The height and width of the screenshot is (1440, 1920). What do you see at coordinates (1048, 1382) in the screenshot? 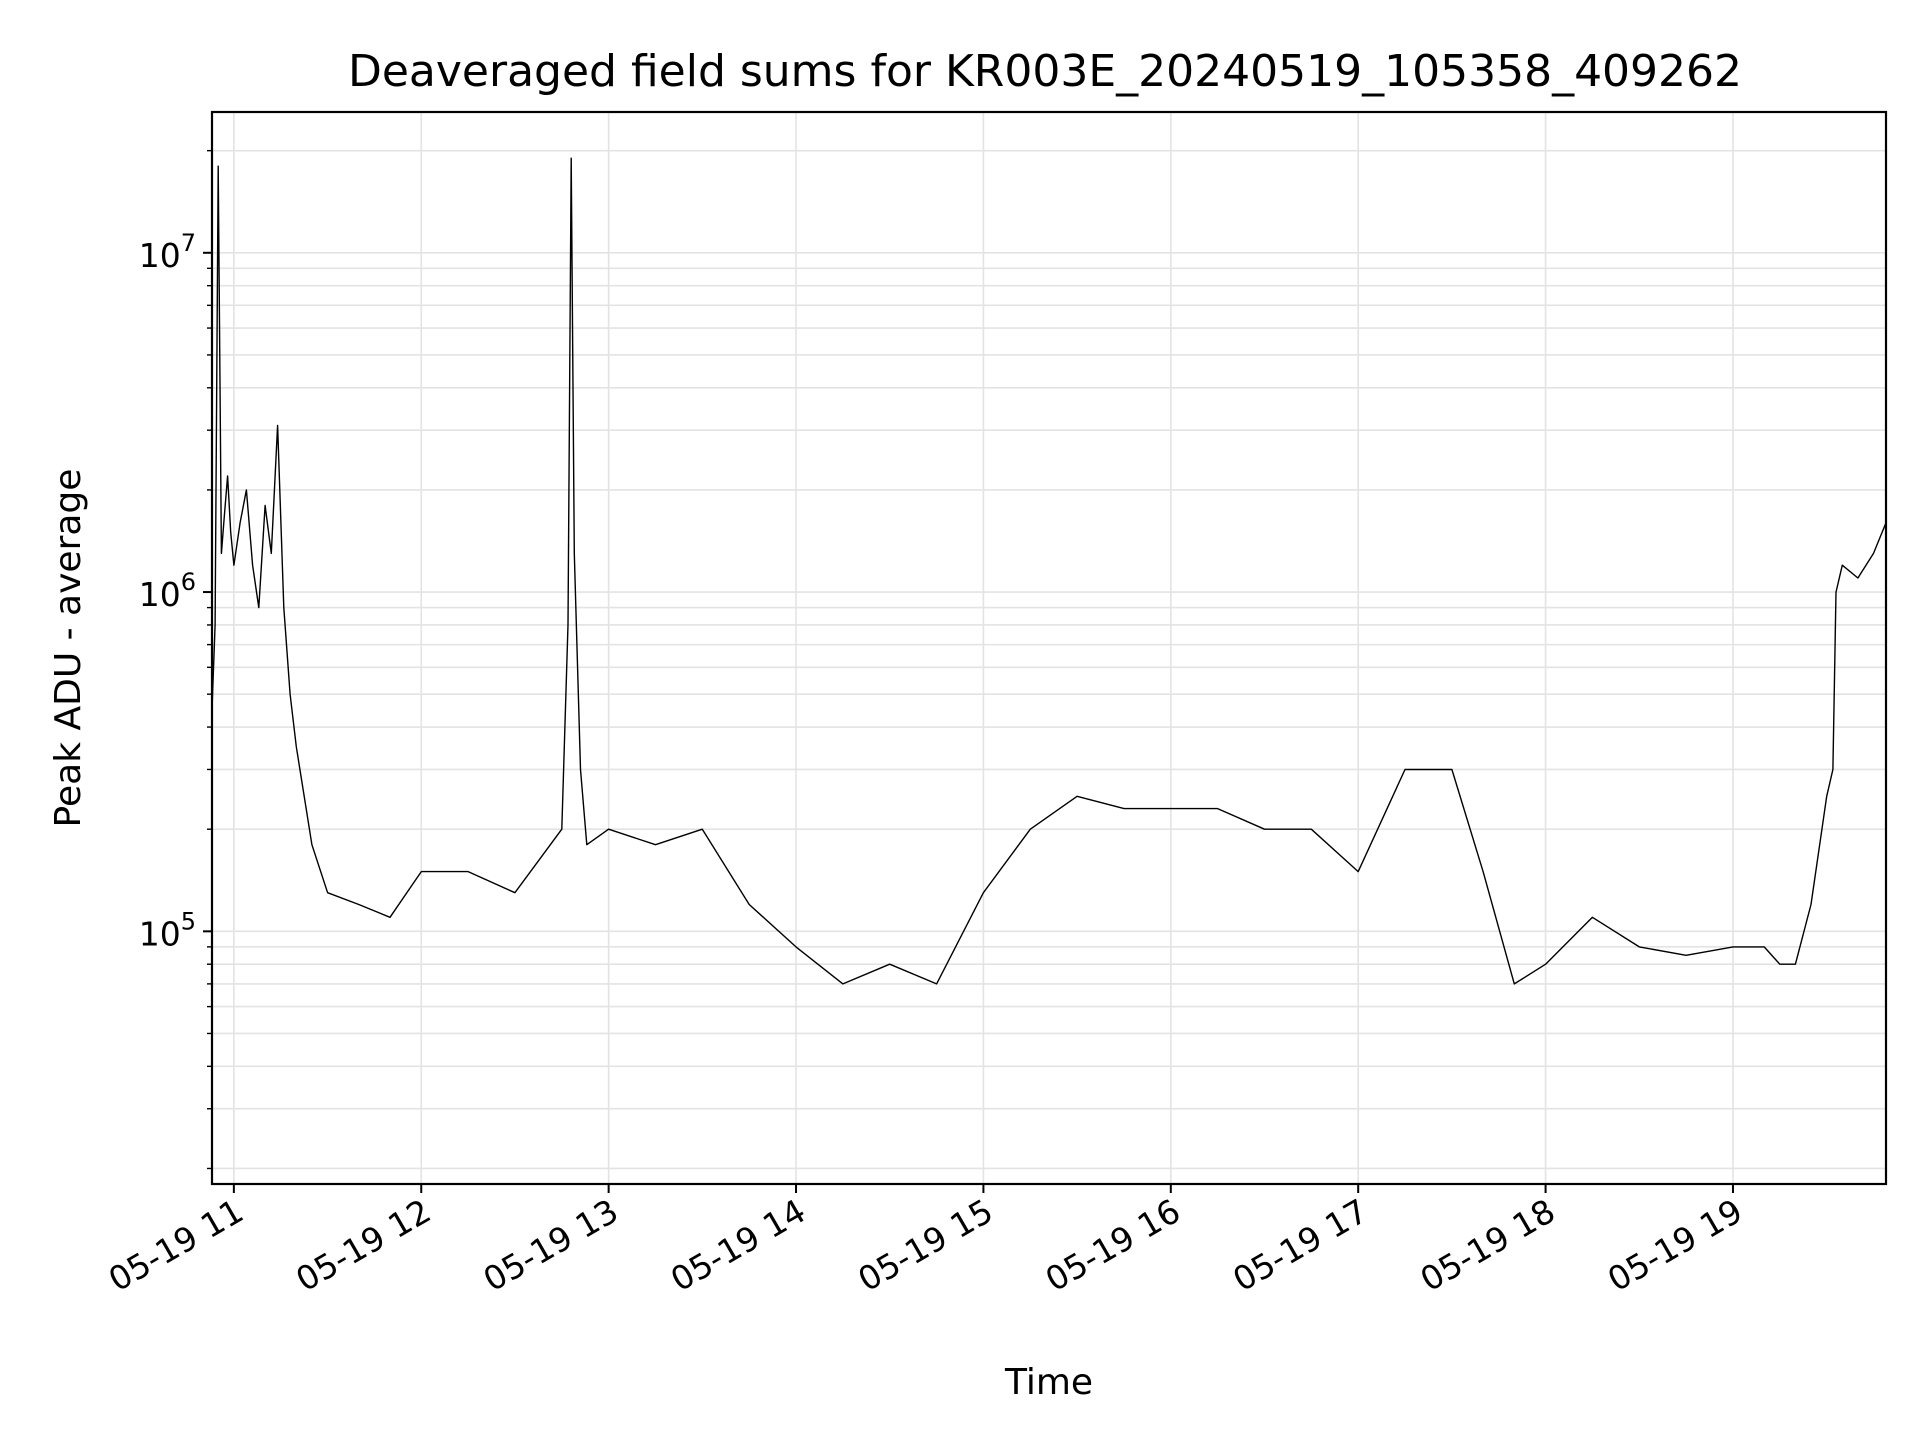
I see `x-axis-label: Time` at bounding box center [1048, 1382].